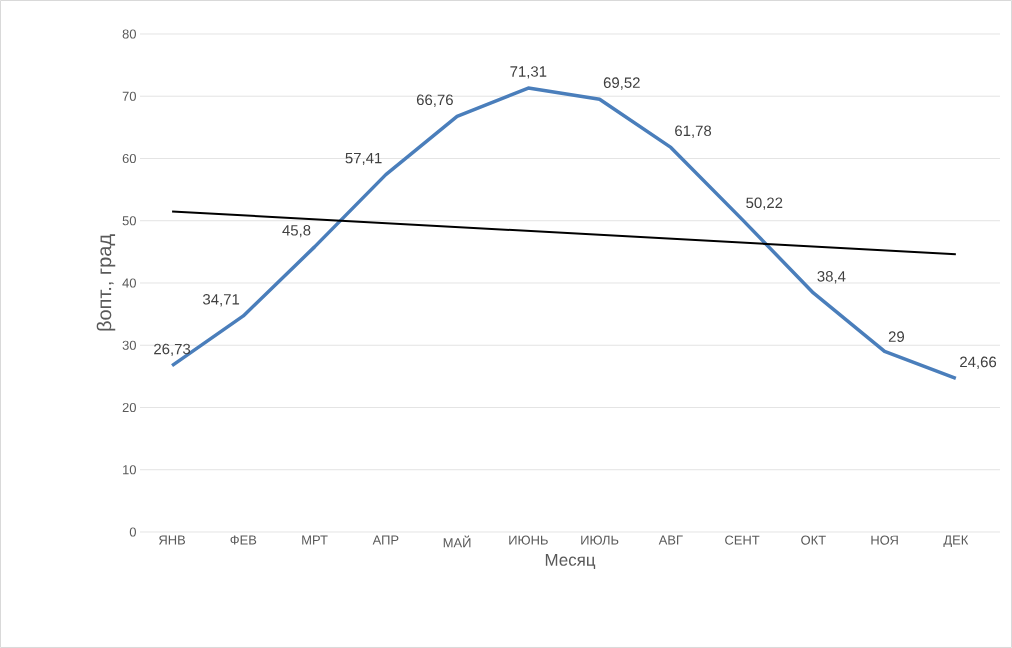 Image resolution: width=1012 pixels, height=648 pixels. Describe the element at coordinates (813, 540) in the screenshot. I see `x-tick-label: ОКТ` at that location.